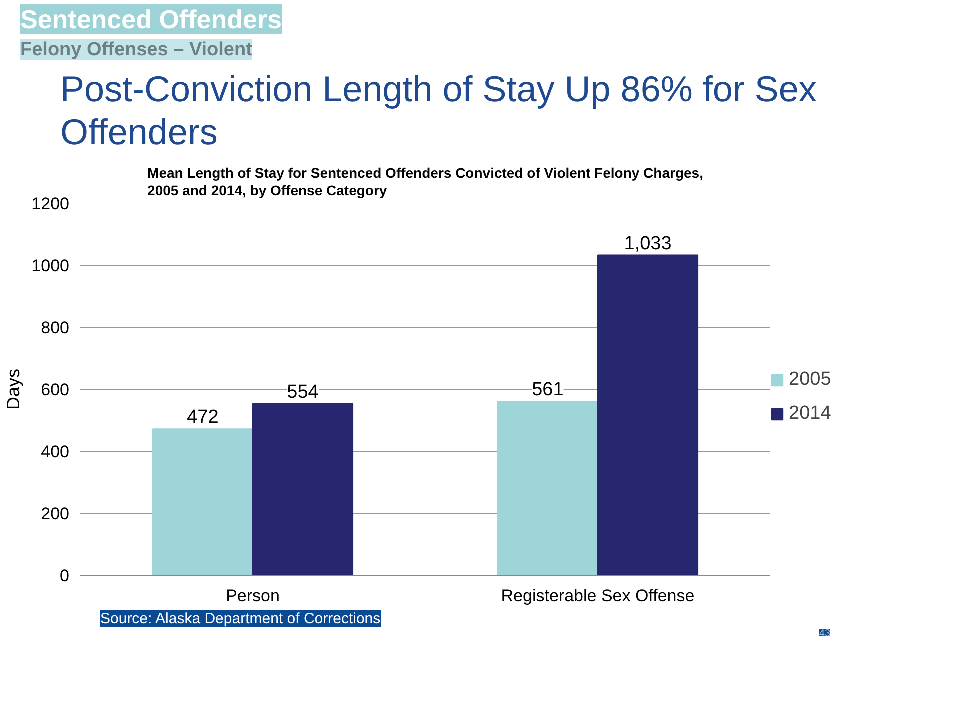  Describe the element at coordinates (51, 266) in the screenshot. I see `y-tick-label: 1000` at that location.